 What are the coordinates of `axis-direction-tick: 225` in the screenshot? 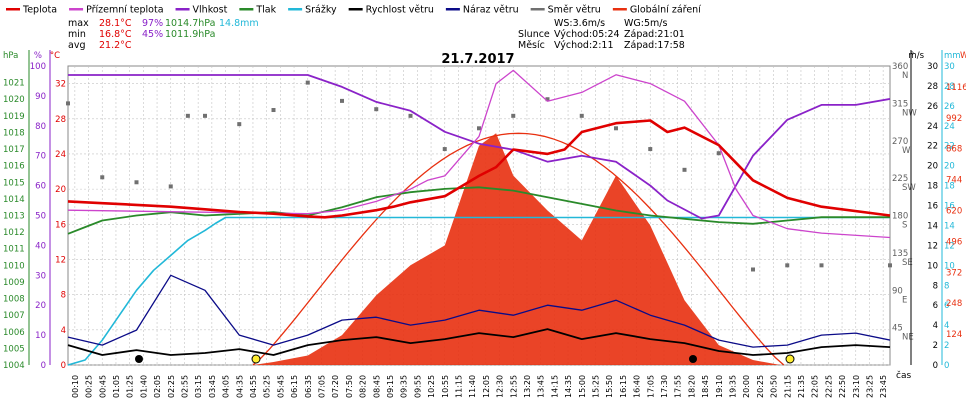 It's located at (900, 179).